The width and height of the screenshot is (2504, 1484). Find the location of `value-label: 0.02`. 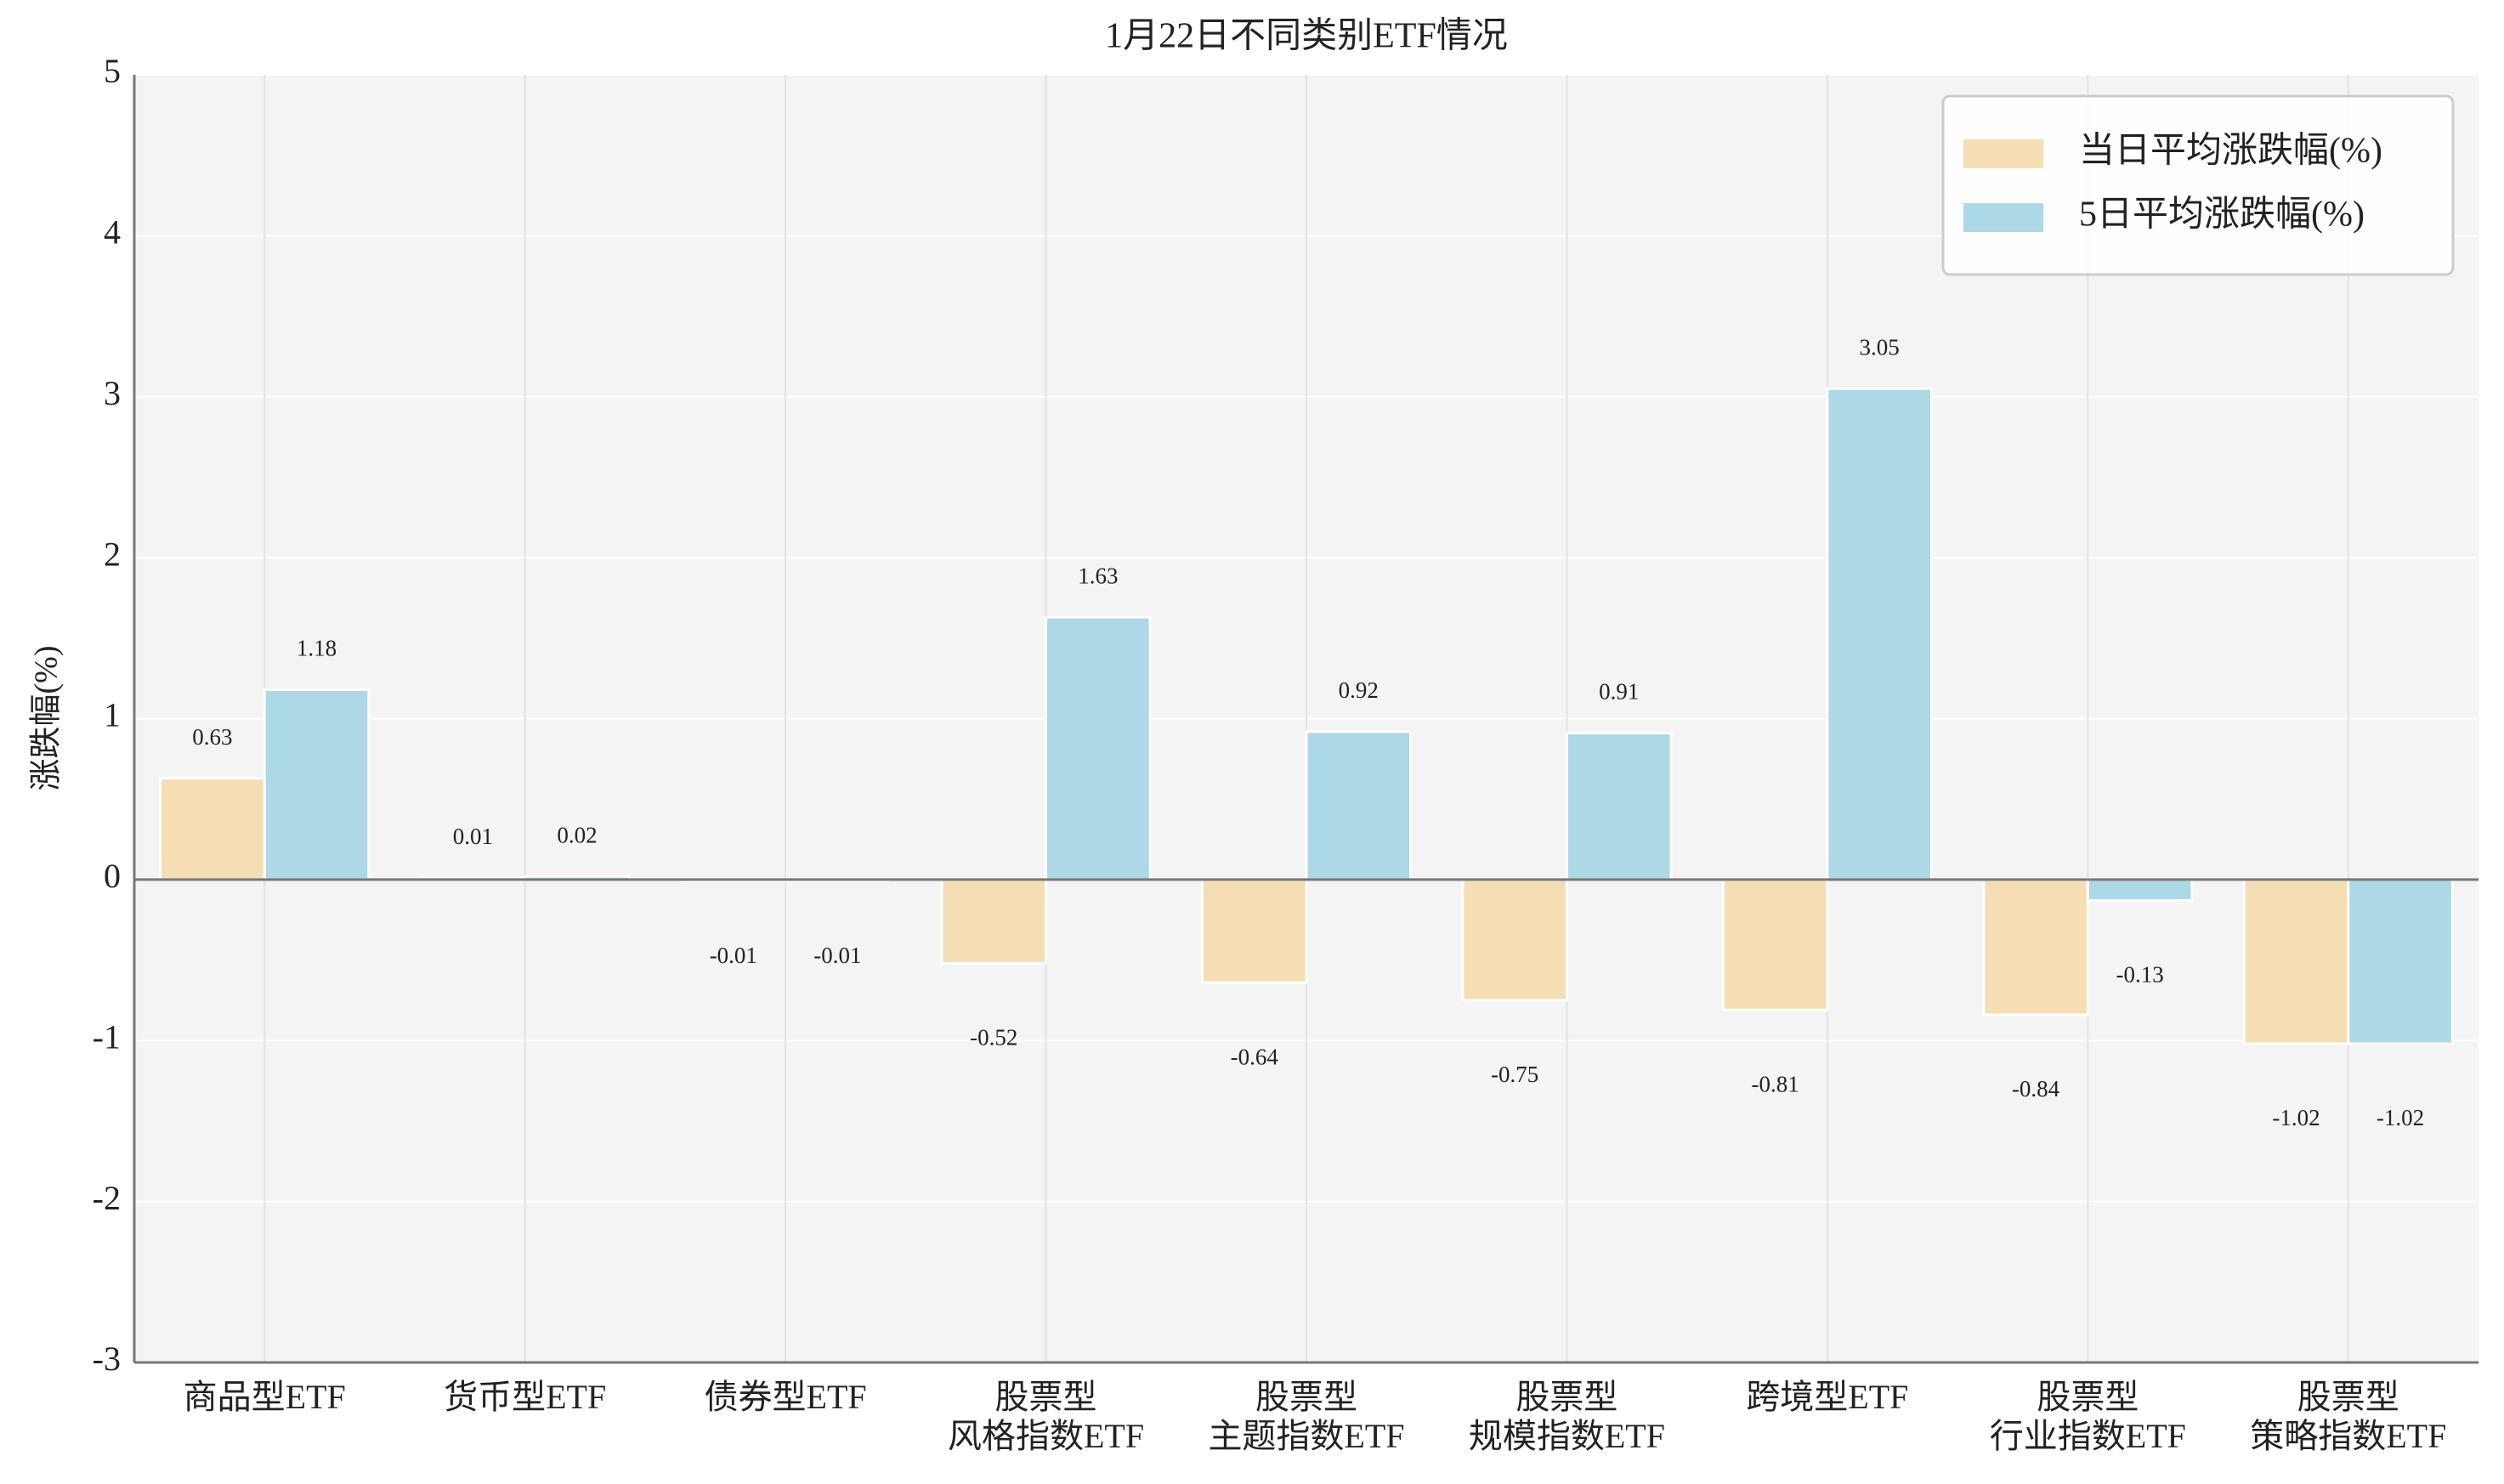

value-label: 0.02 is located at coordinates (577, 834).